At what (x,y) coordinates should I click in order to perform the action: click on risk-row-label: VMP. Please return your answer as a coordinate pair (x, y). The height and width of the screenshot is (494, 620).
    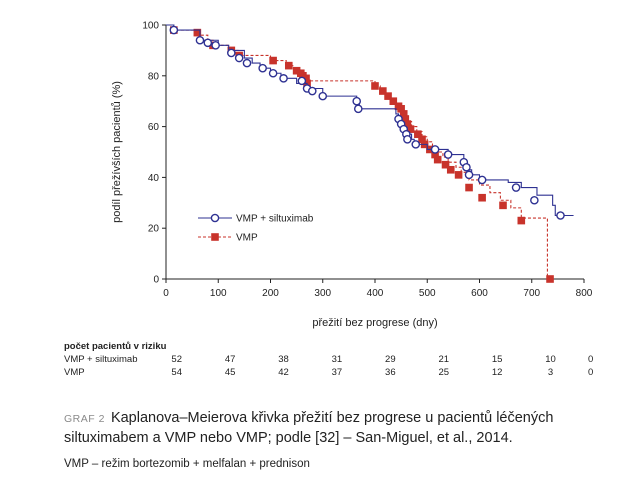
    Looking at the image, I should click on (74, 372).